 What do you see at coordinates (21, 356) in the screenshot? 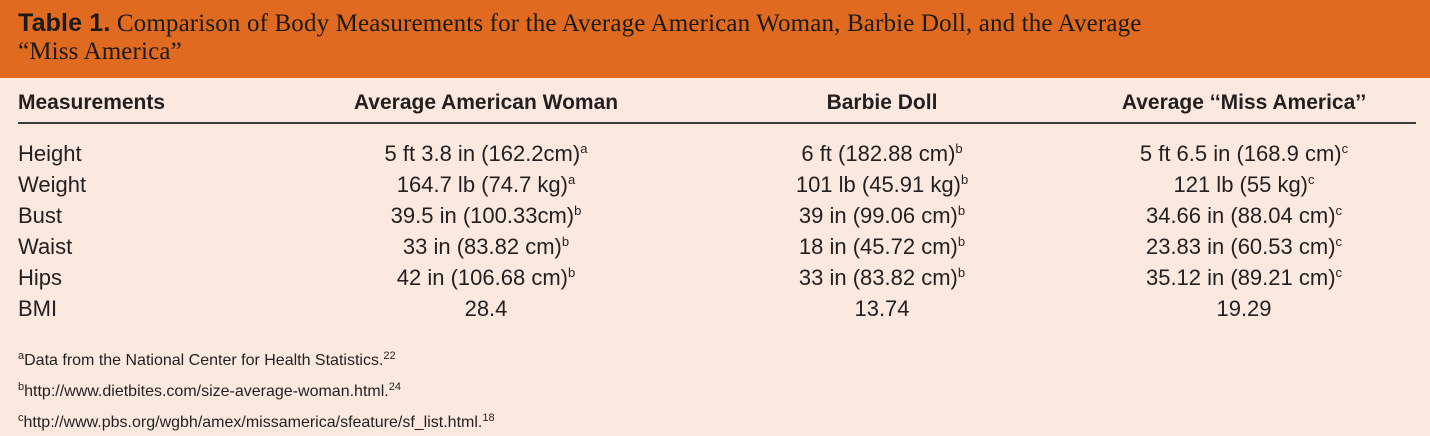
I see `footnote-a-mark: a` at bounding box center [21, 356].